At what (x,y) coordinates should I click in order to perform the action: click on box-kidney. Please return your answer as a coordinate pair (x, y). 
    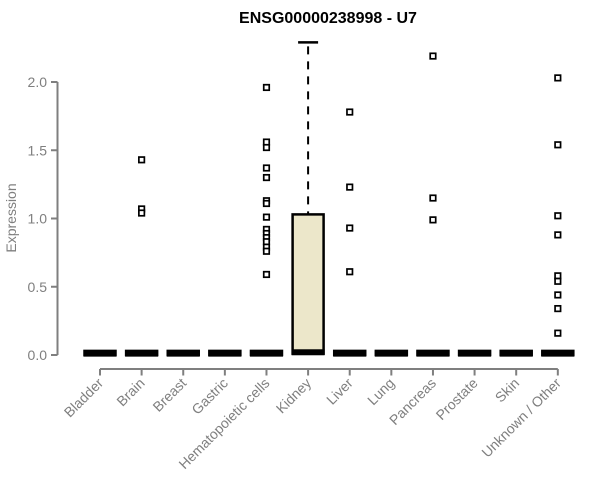
    Looking at the image, I should click on (308, 198).